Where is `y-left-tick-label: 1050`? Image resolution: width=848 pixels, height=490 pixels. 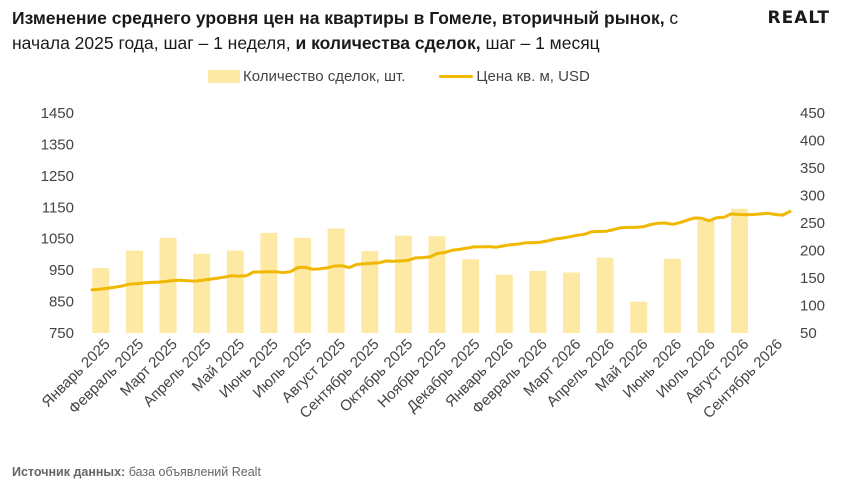 y-left-tick-label: 1050 is located at coordinates (57, 239).